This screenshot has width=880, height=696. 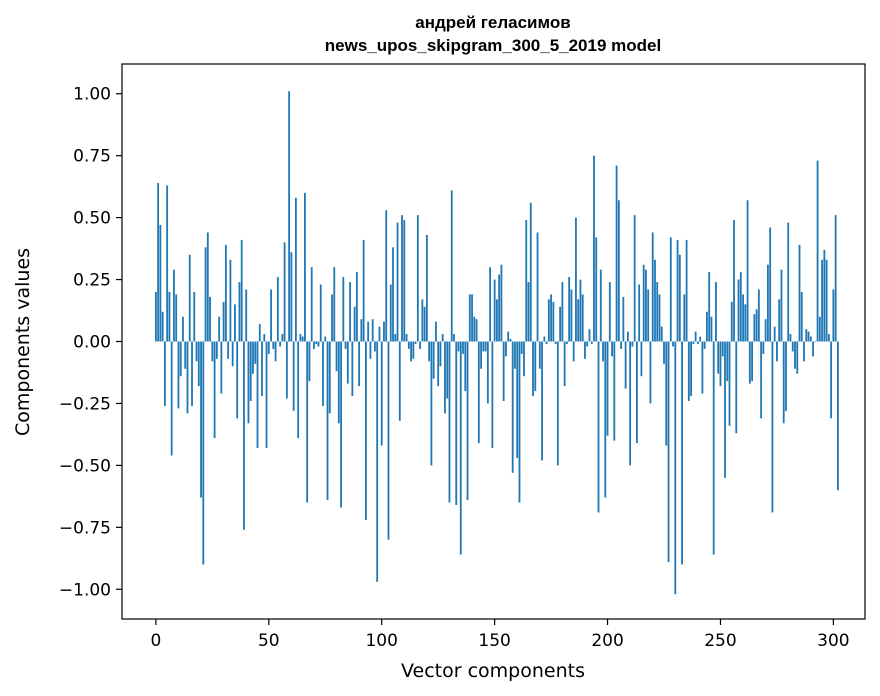 What do you see at coordinates (833, 641) in the screenshot?
I see `x-tick-label-6: 300` at bounding box center [833, 641].